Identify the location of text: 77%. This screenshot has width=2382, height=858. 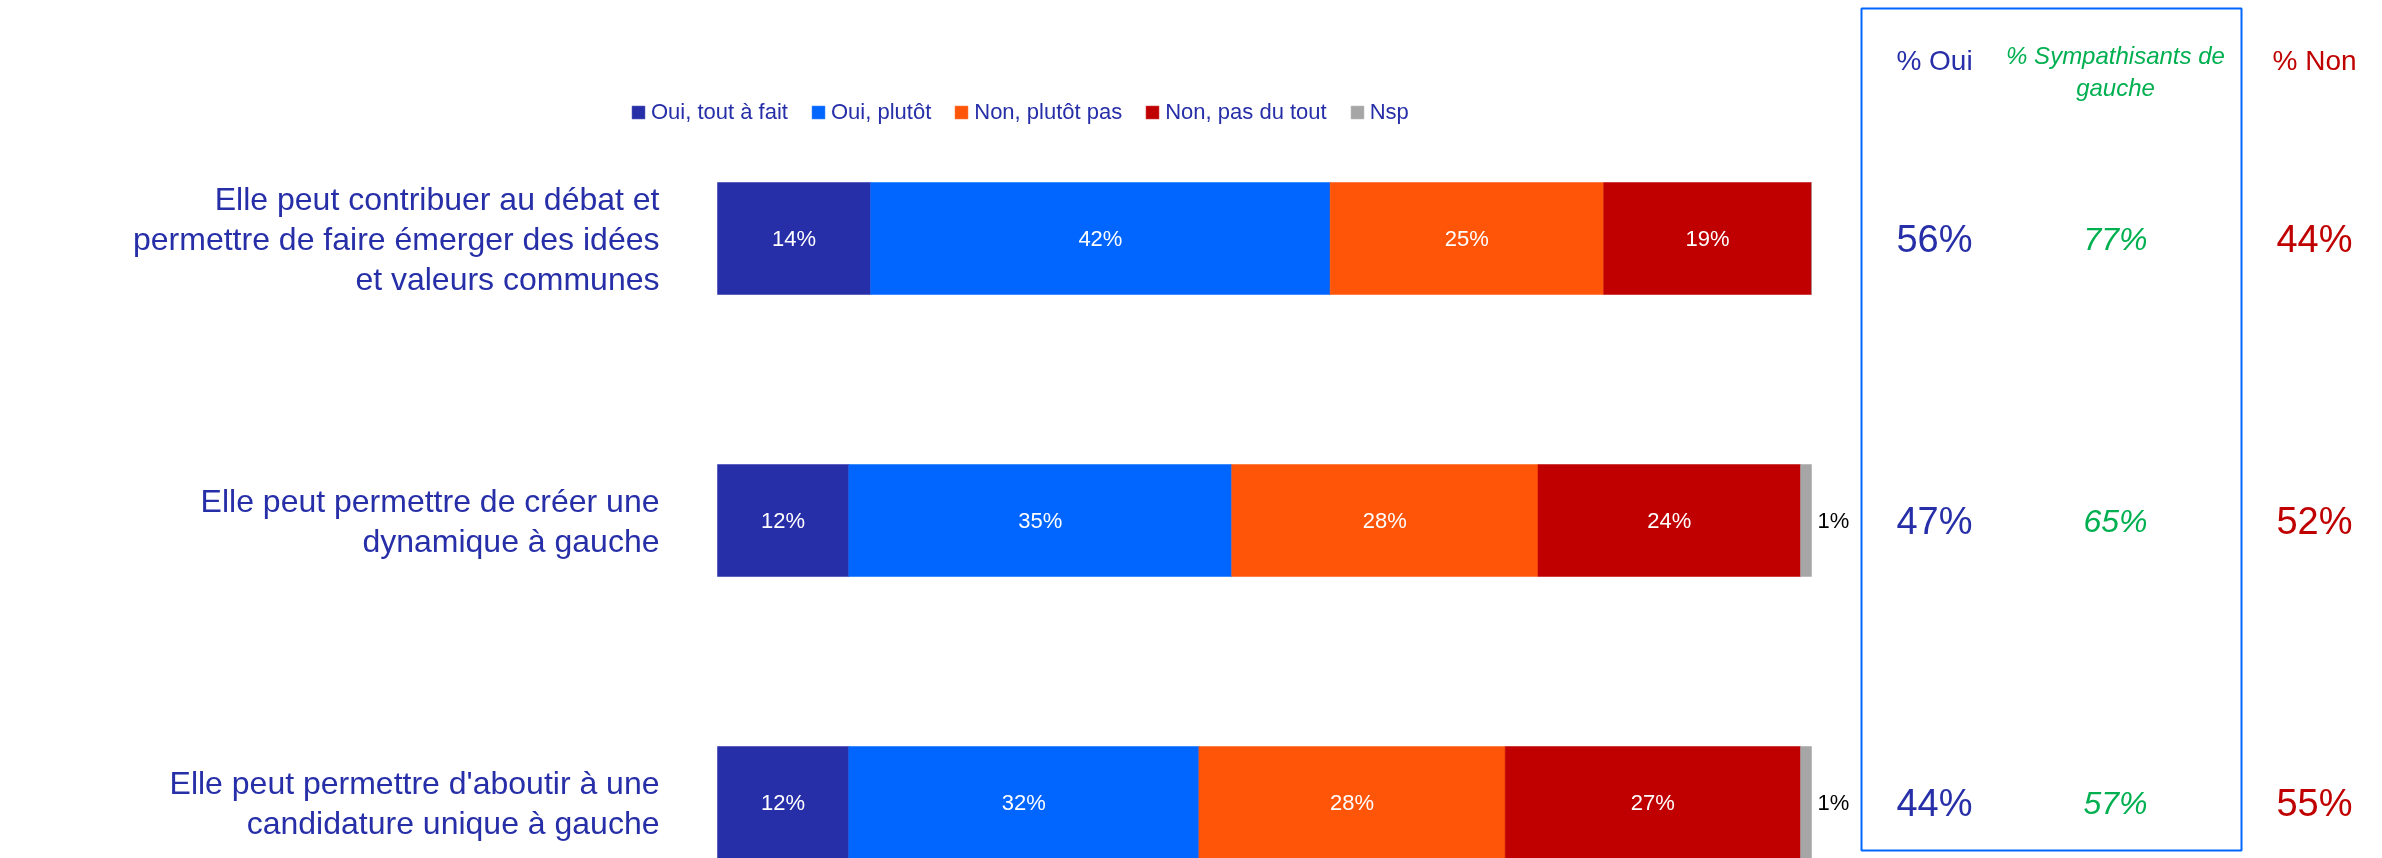
(2115, 238).